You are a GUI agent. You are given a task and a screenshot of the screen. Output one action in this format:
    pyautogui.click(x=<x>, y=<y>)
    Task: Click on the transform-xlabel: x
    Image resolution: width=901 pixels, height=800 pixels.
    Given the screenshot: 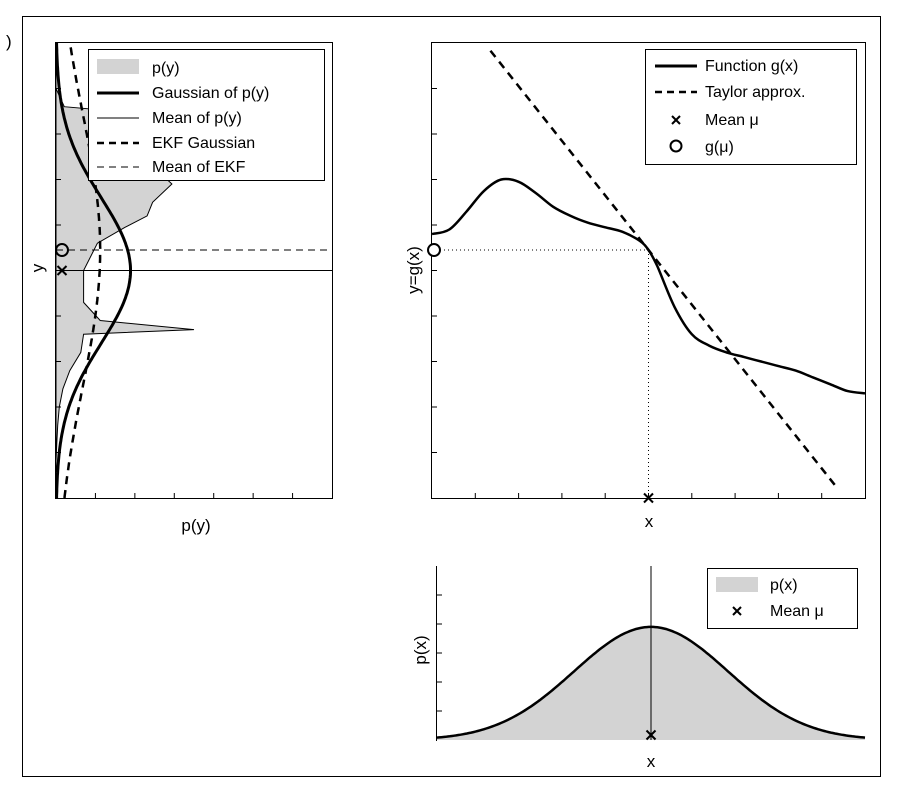 What is the action you would take?
    pyautogui.click(x=649, y=521)
    